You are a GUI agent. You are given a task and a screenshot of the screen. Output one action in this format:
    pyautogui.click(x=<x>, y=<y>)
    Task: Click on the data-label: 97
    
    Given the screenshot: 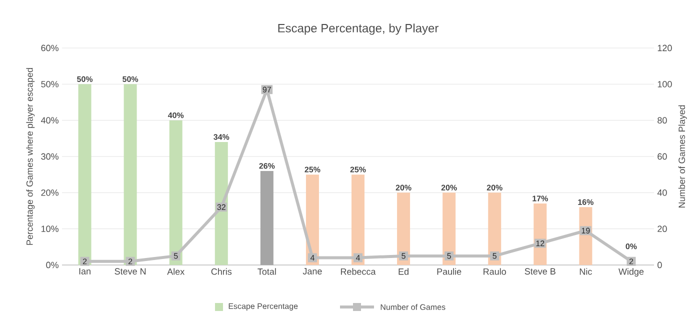 What is the action you would take?
    pyautogui.click(x=266, y=89)
    